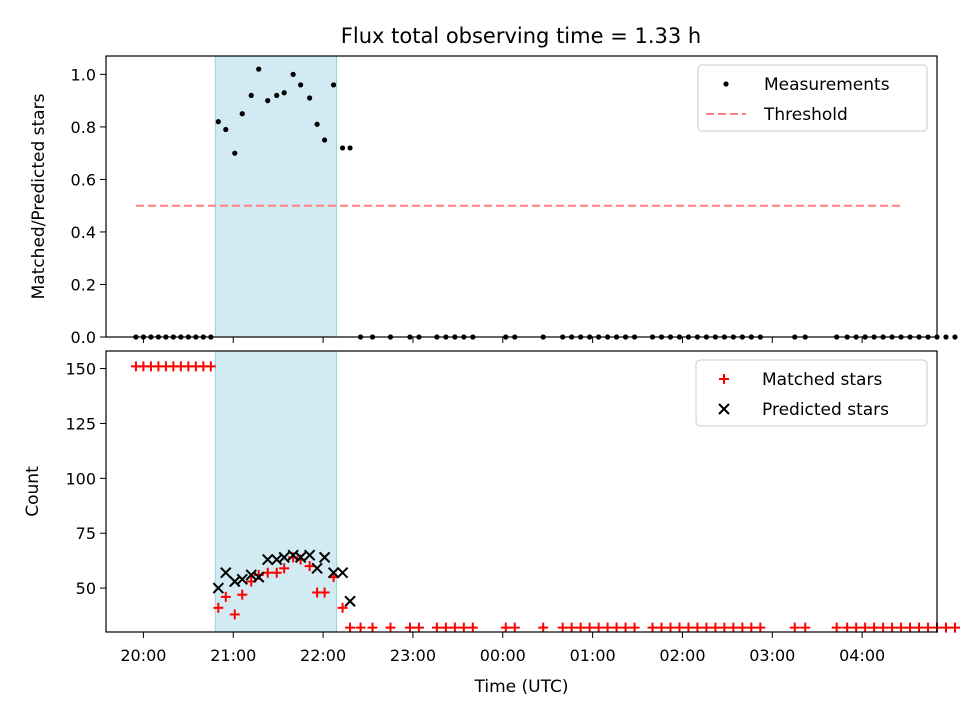 Image resolution: width=960 pixels, height=720 pixels. What do you see at coordinates (88, 206) in the screenshot?
I see `top-y-ticks: 0.0 0.2 0.4 0.6 0.8 1.0` at bounding box center [88, 206].